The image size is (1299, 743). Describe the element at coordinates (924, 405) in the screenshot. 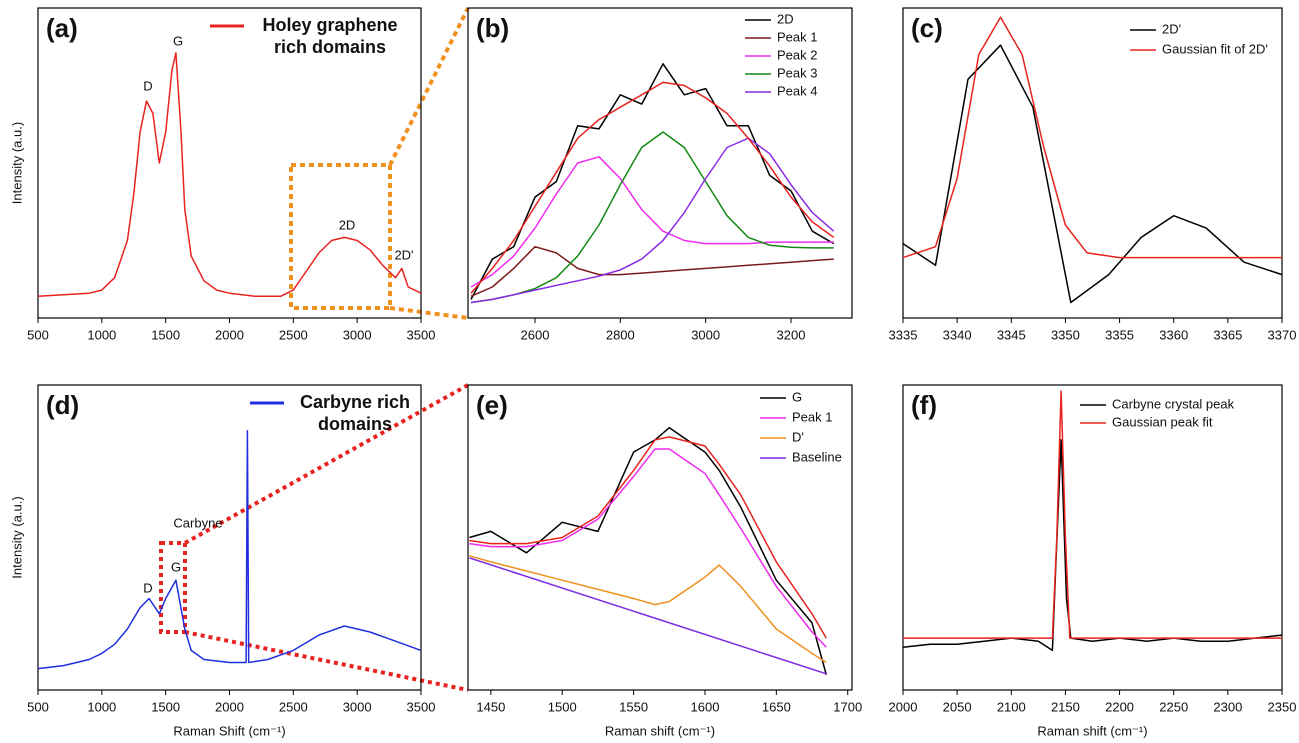

I see `panel-label: (f)` at that location.